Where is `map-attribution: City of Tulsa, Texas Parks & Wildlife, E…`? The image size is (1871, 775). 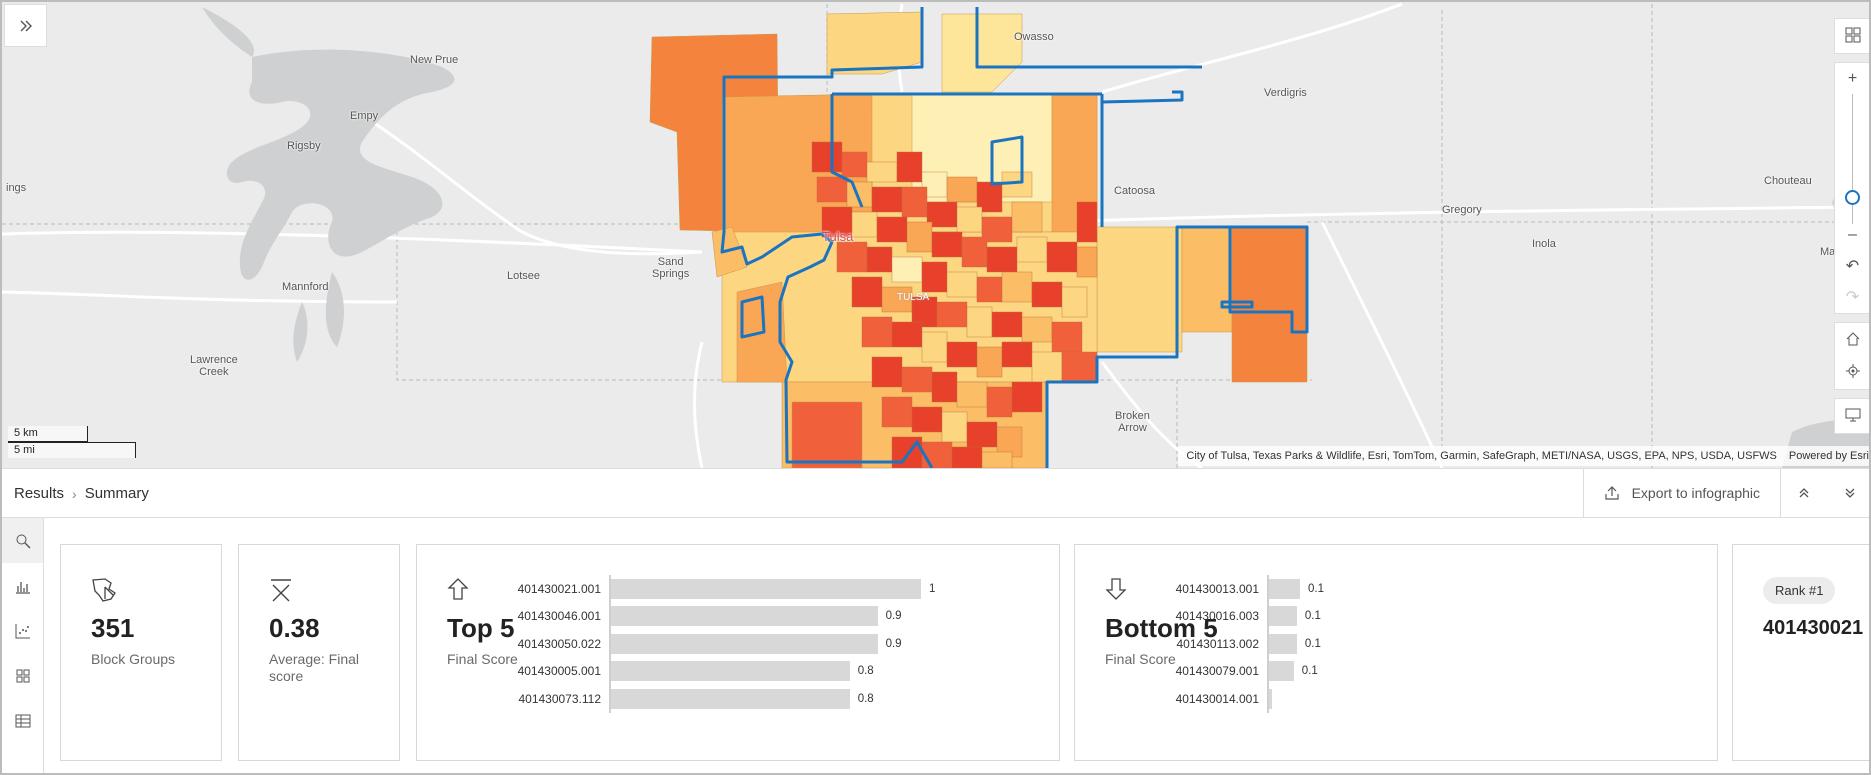
map-attribution: City of Tulsa, Texas Parks & Wildlife, E… is located at coordinates (1523, 456).